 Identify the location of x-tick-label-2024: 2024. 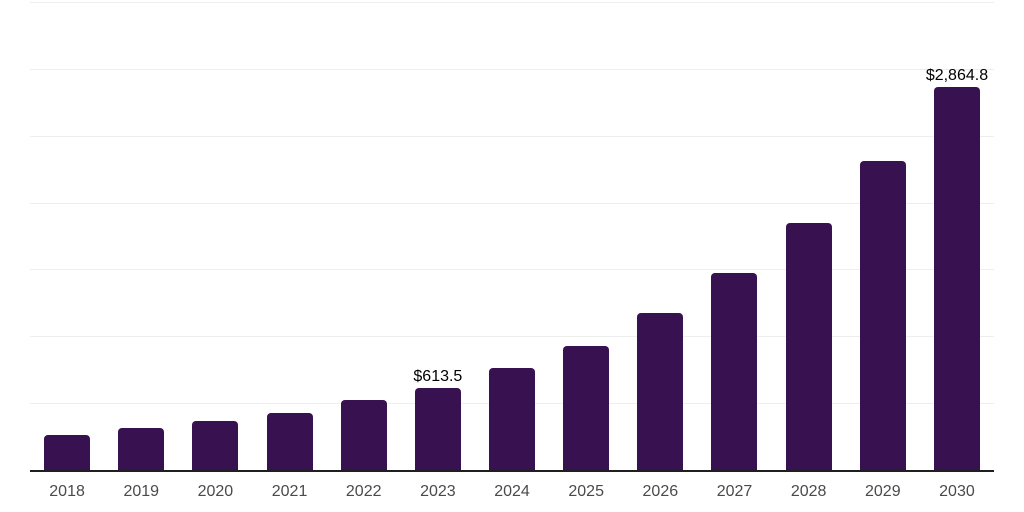
(512, 491).